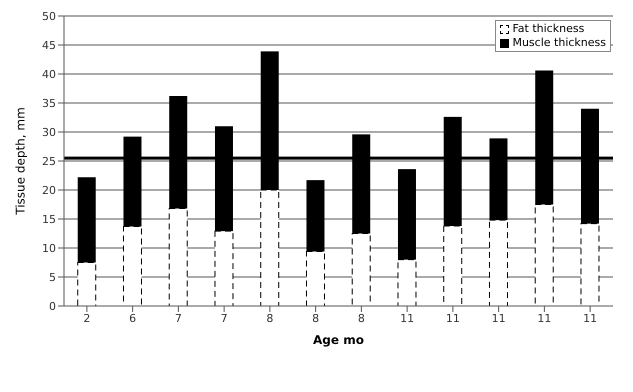 This screenshot has height=392, width=633. What do you see at coordinates (49, 190) in the screenshot?
I see `y-tick-label: 20` at bounding box center [49, 190].